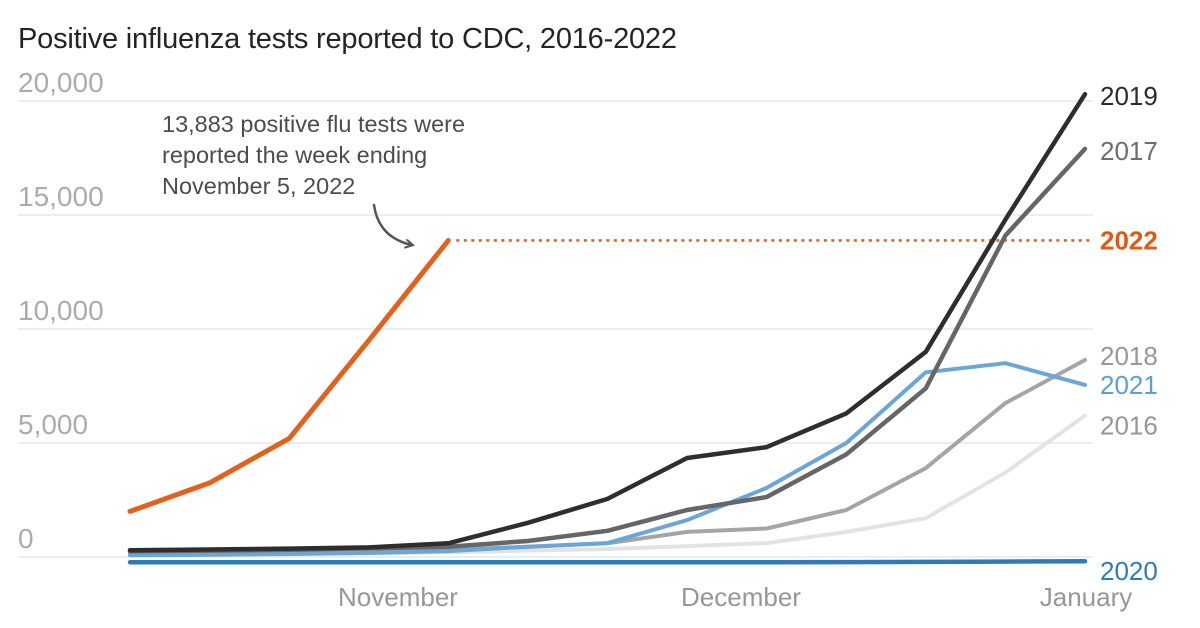 The image size is (1200, 628). Describe the element at coordinates (61, 82) in the screenshot. I see `y-tick-label: 20,000` at that location.